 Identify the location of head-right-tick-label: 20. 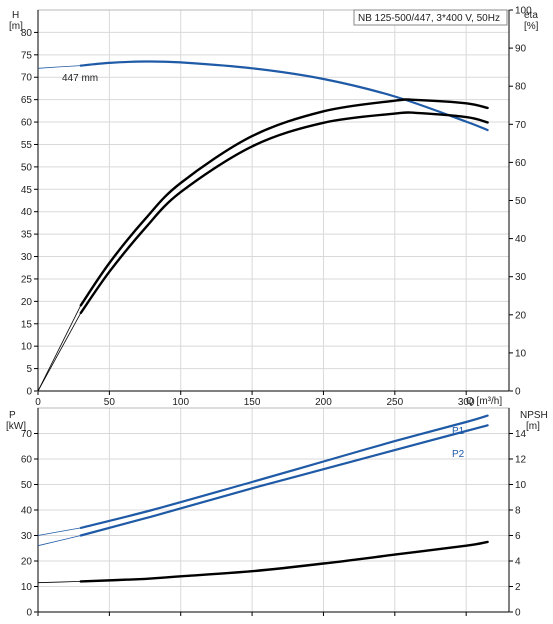
(521, 315).